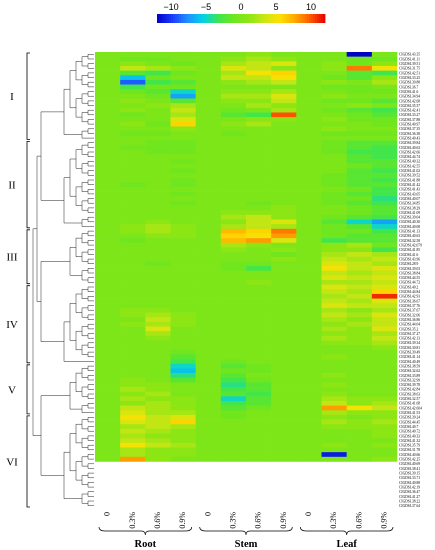  Describe the element at coordinates (409, 208) in the screenshot. I see `row-label: CIGDSL38.29` at that location.